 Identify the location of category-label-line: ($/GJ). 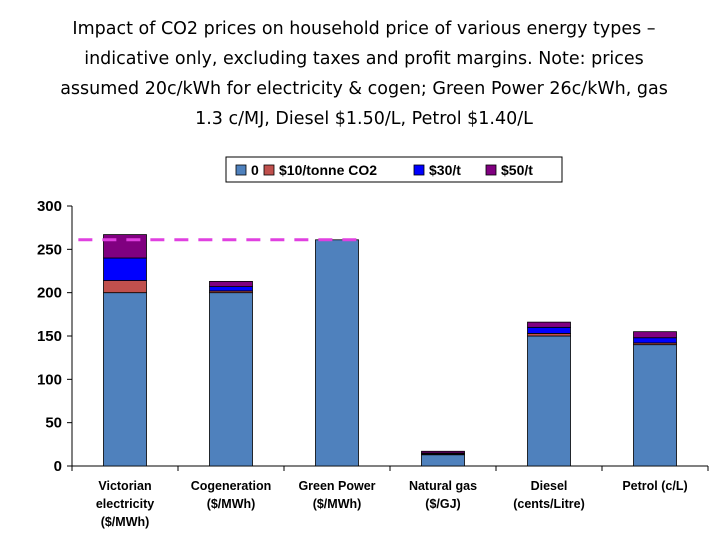
(442, 504).